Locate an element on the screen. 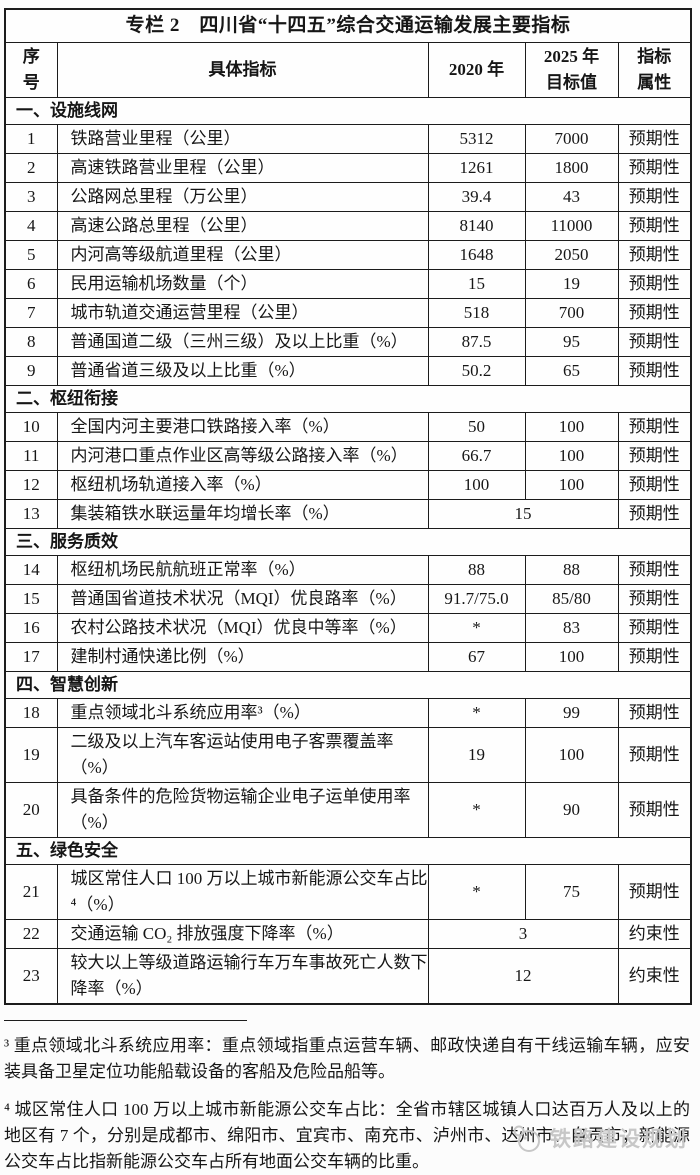 The image size is (700, 1175). indicator-label: 具备条件的危险货物运输企业电子运单使用率（%） is located at coordinates (242, 810).